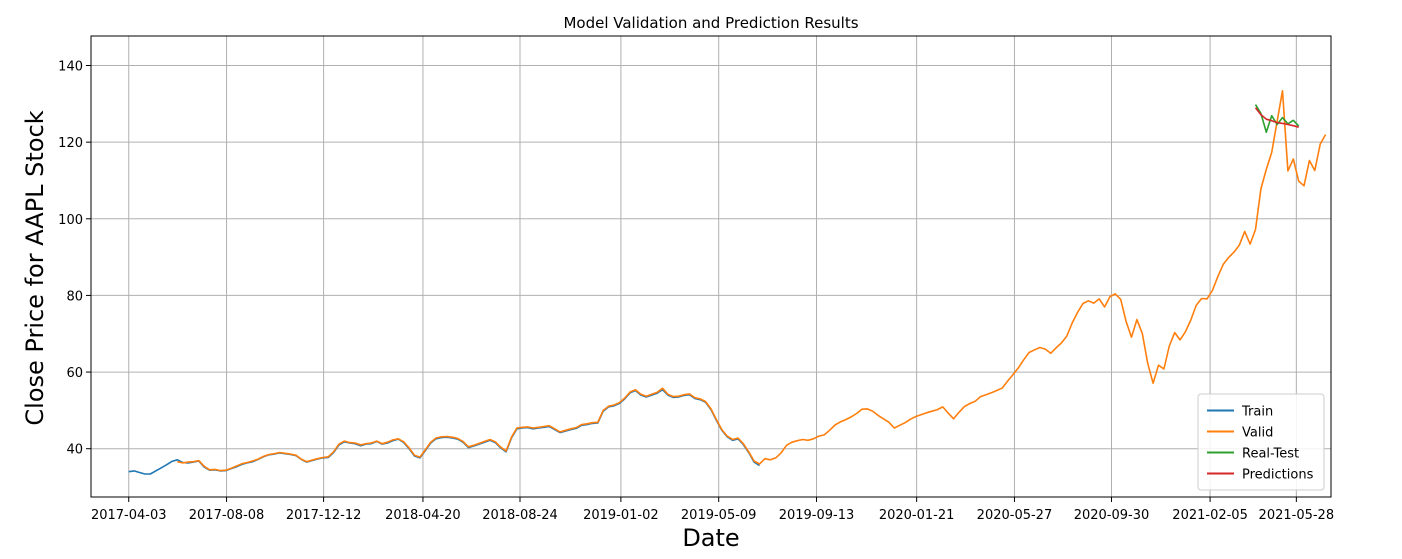  I want to click on x-tick-label-2: 2017-12-12, so click(324, 515).